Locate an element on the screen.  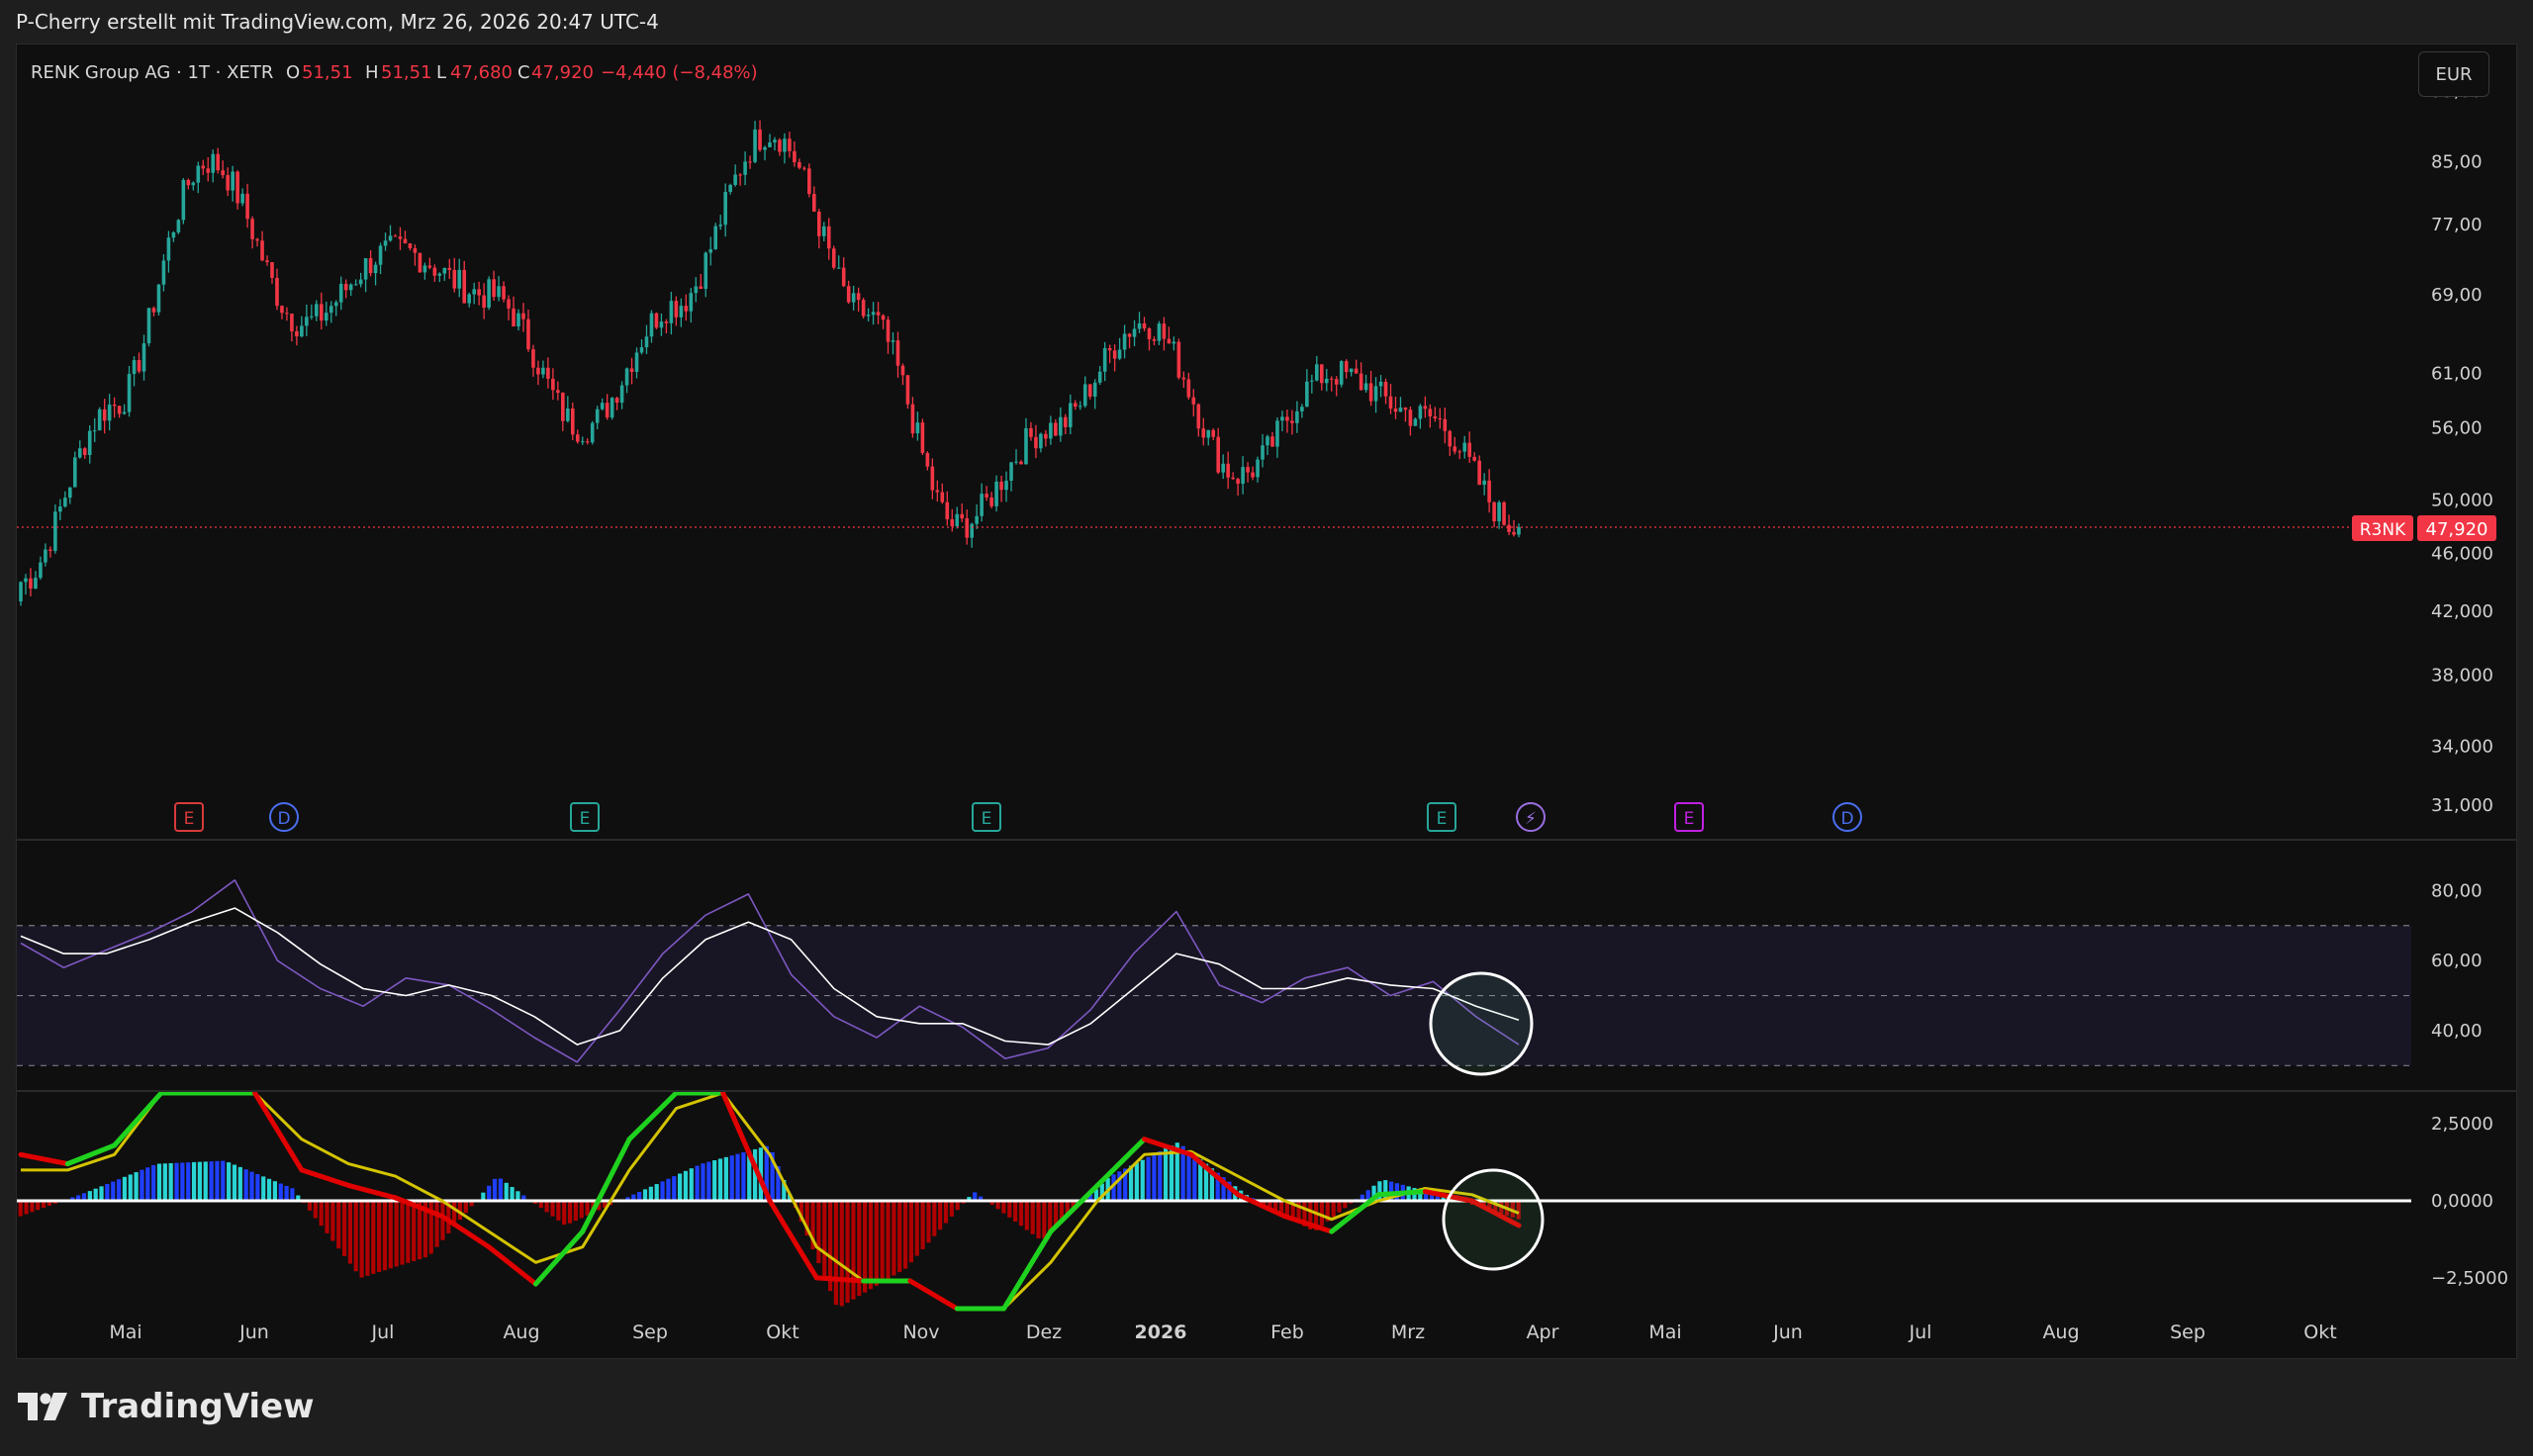
x-tick-label: Nov is located at coordinates (921, 1332).